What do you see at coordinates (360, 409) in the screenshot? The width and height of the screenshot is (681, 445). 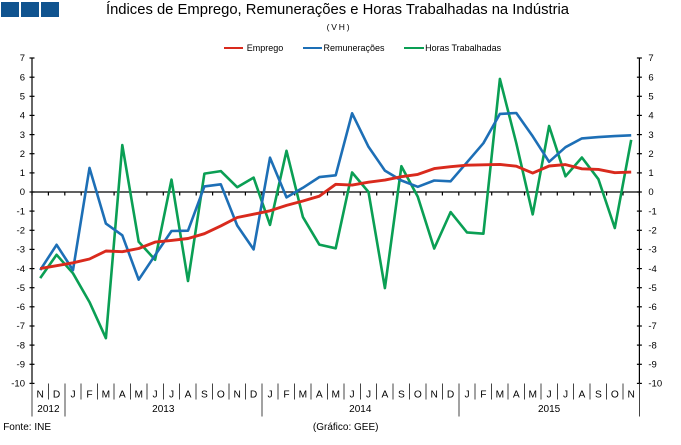 I see `svg-text: 2014` at bounding box center [360, 409].